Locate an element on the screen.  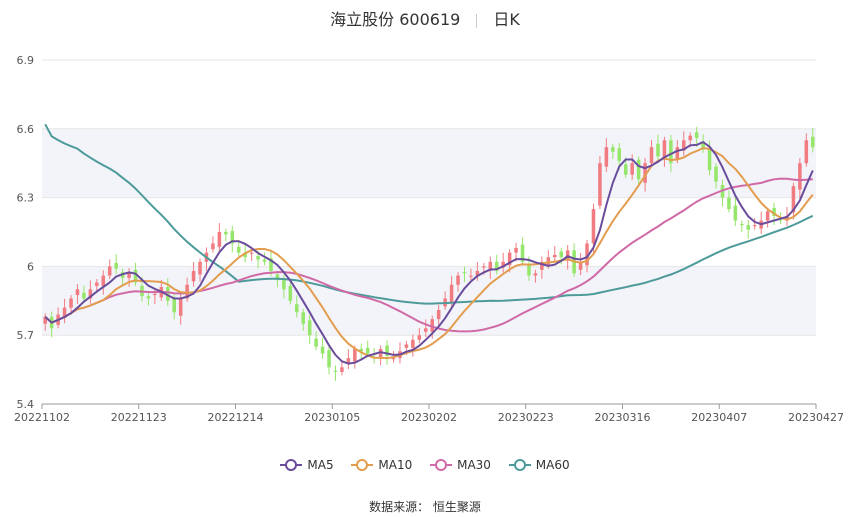
legend-label-ma10: MA10 is located at coordinates (395, 465).